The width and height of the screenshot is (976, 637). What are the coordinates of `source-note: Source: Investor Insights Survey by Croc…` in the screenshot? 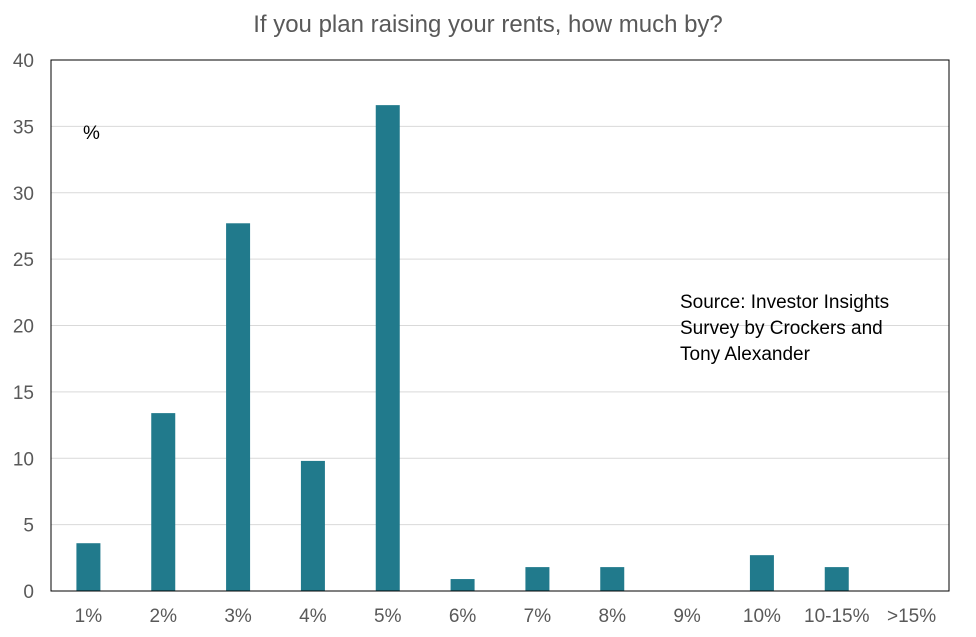 It's located at (787, 328).